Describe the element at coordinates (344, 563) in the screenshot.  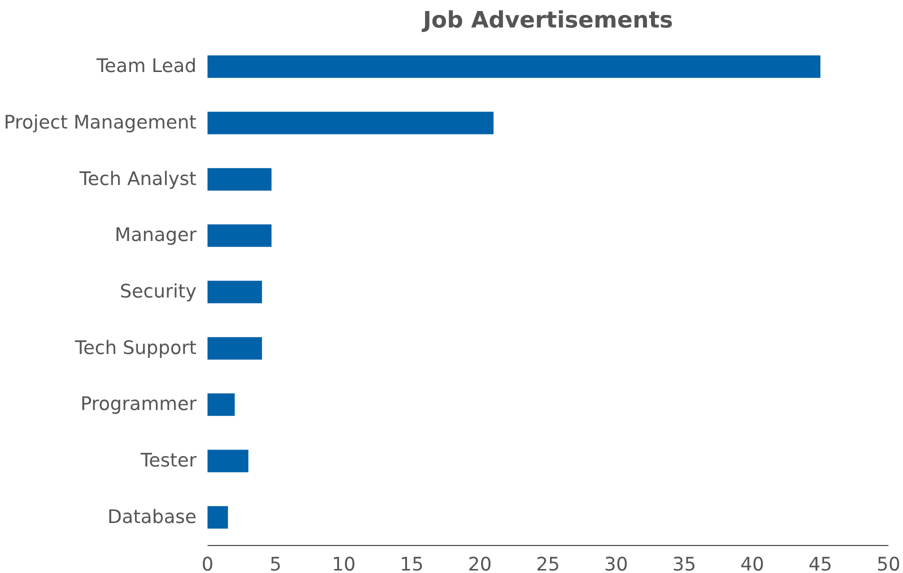
I see `x-tick-label: 10` at that location.